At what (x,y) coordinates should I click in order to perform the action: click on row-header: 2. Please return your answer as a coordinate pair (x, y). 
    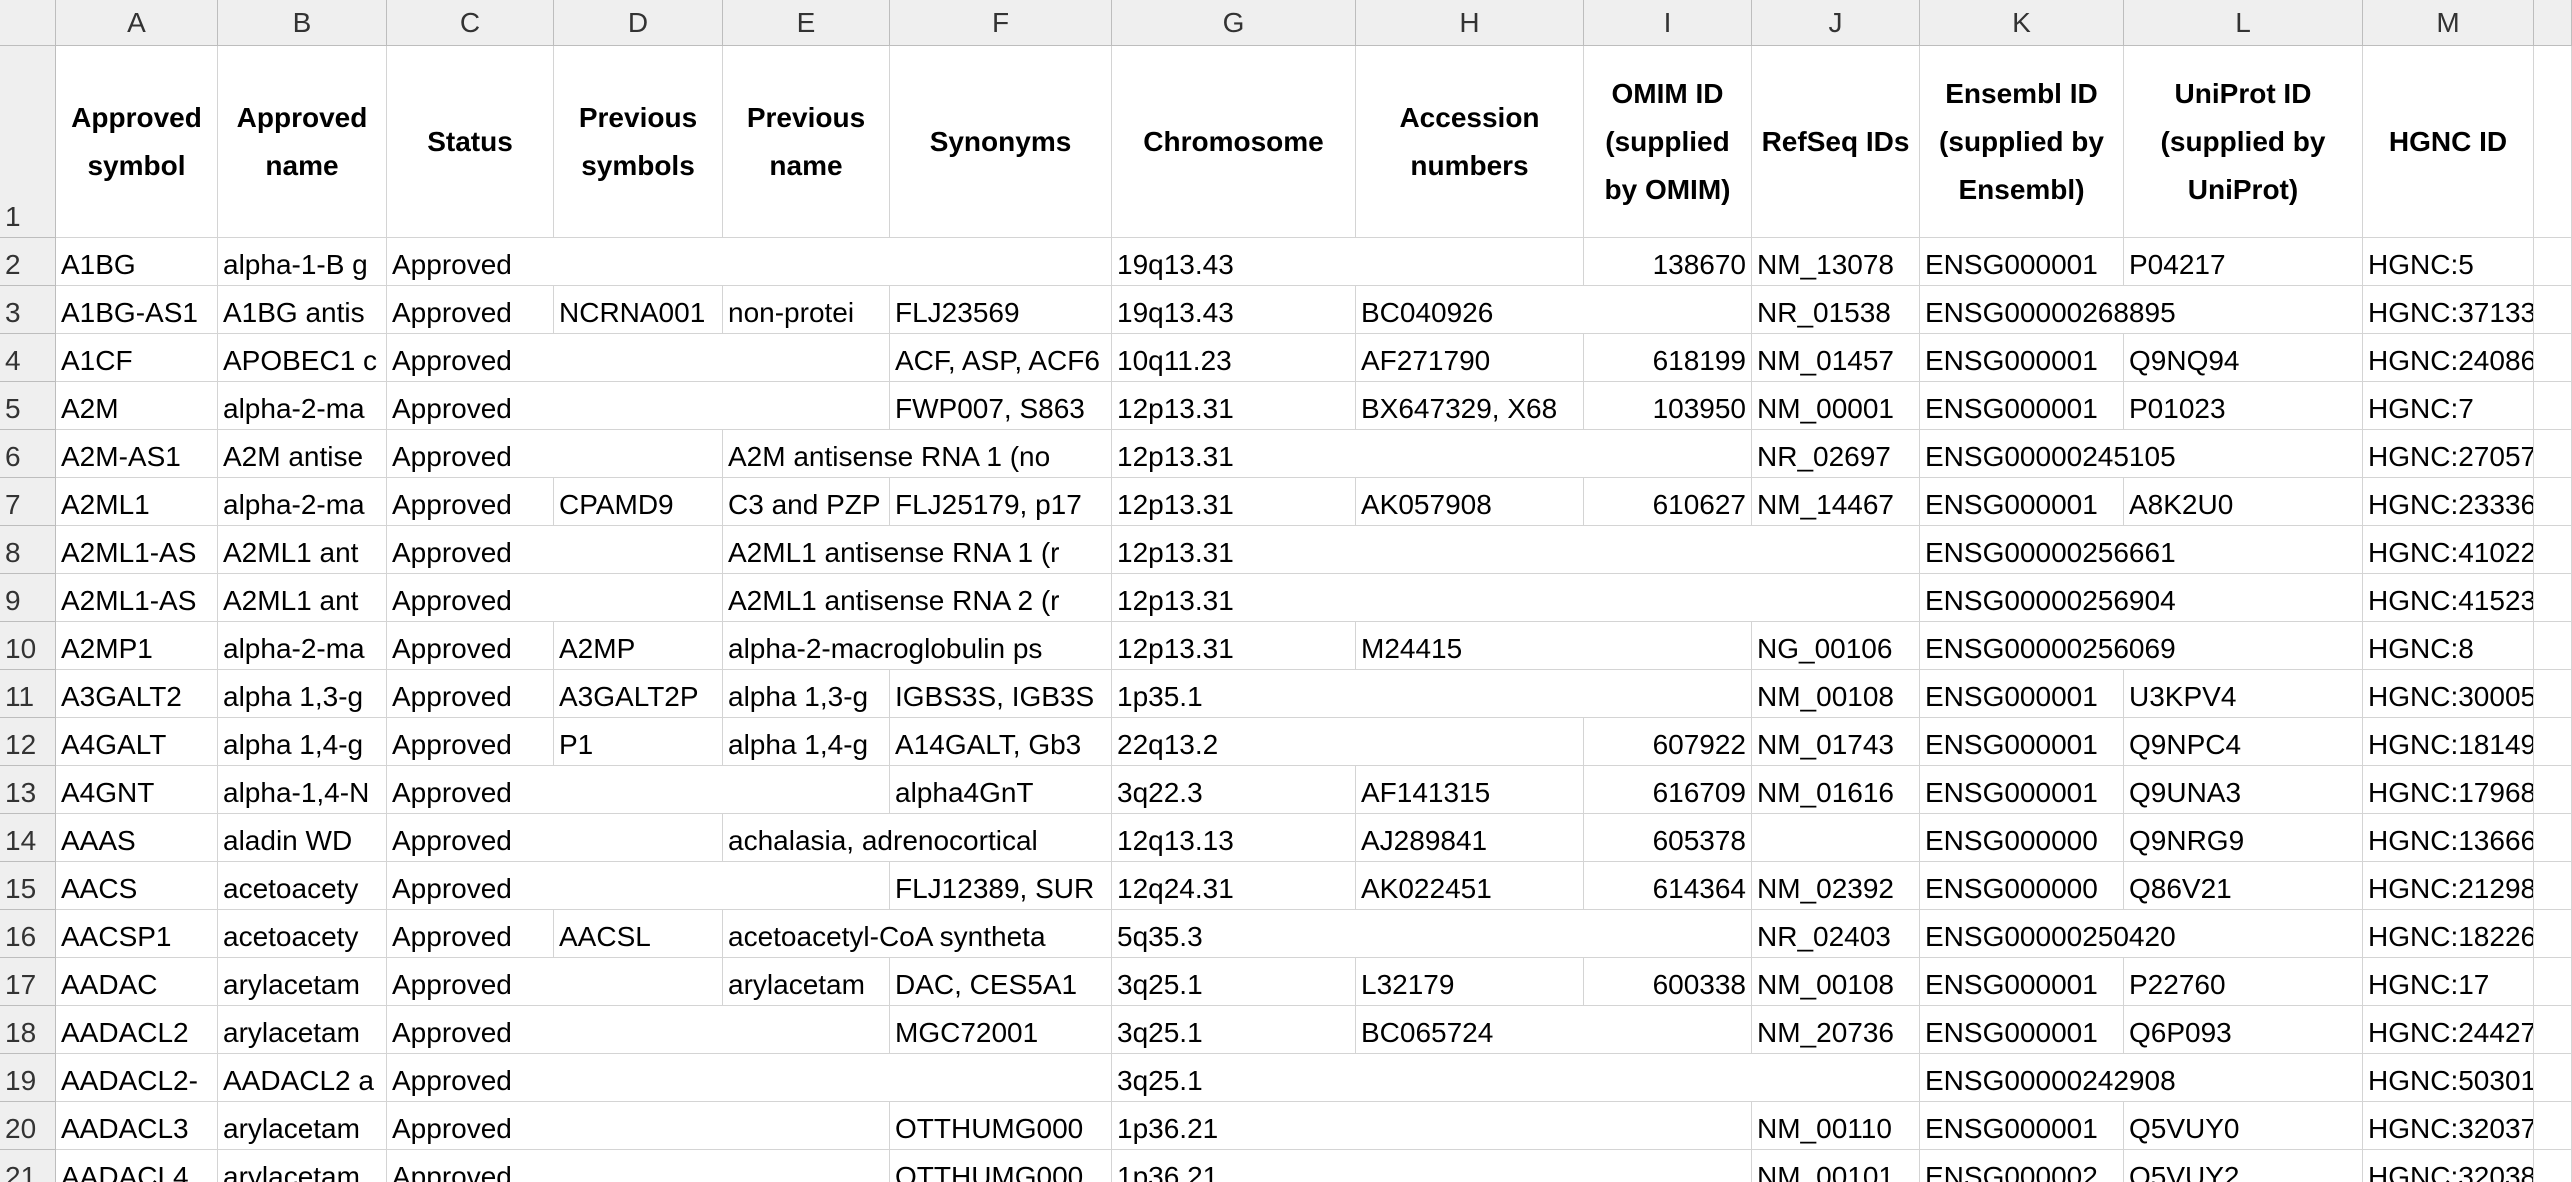
    Looking at the image, I should click on (28, 262).